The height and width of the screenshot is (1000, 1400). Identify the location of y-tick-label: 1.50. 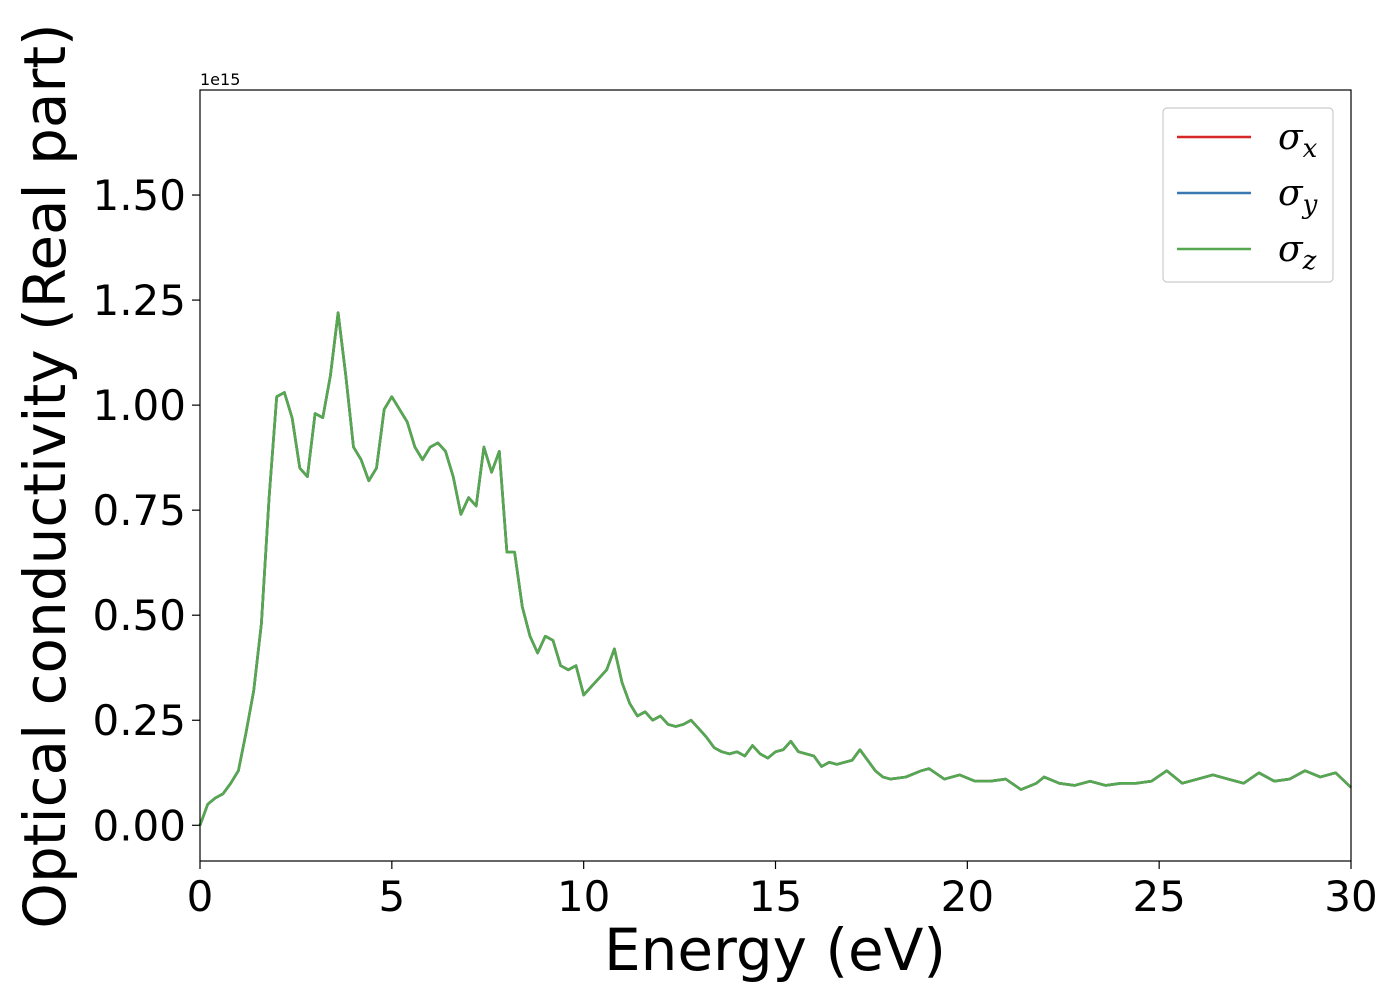
(139, 195).